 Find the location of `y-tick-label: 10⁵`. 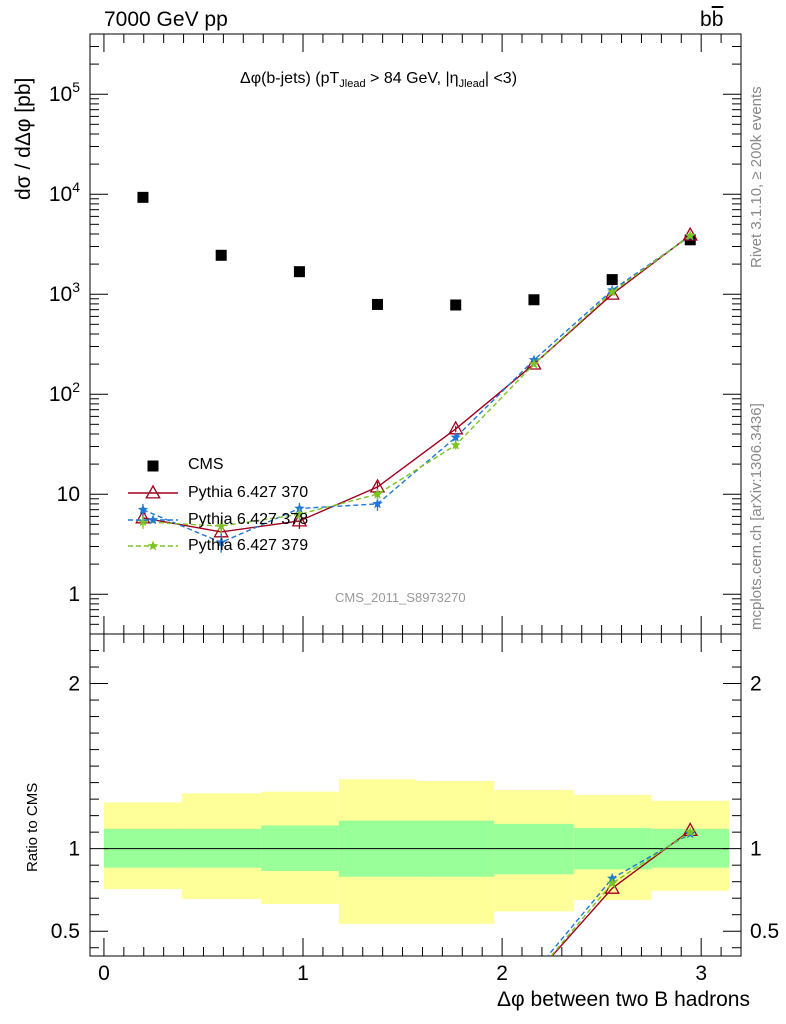

y-tick-label: 10⁵ is located at coordinates (64, 92).